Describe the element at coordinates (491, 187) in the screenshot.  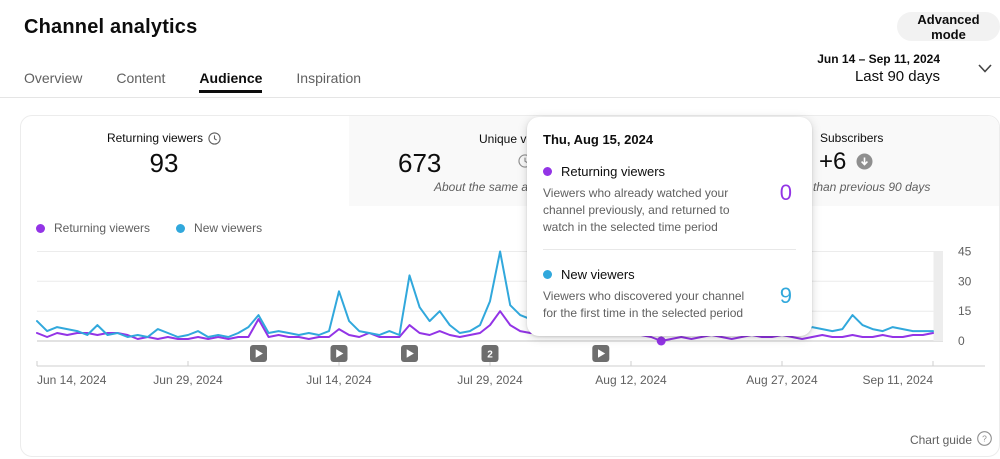
I see `metric-note-unique: About the same as pr` at that location.